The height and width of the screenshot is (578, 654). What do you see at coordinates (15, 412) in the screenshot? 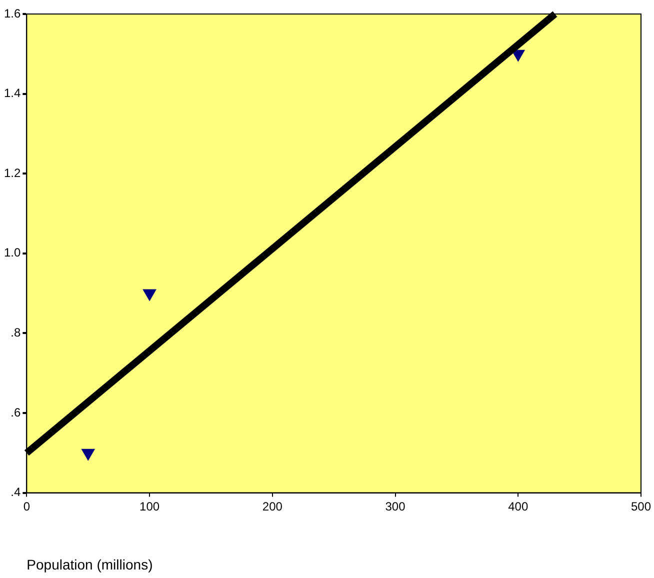
I see `y-tick-label: .6` at bounding box center [15, 412].